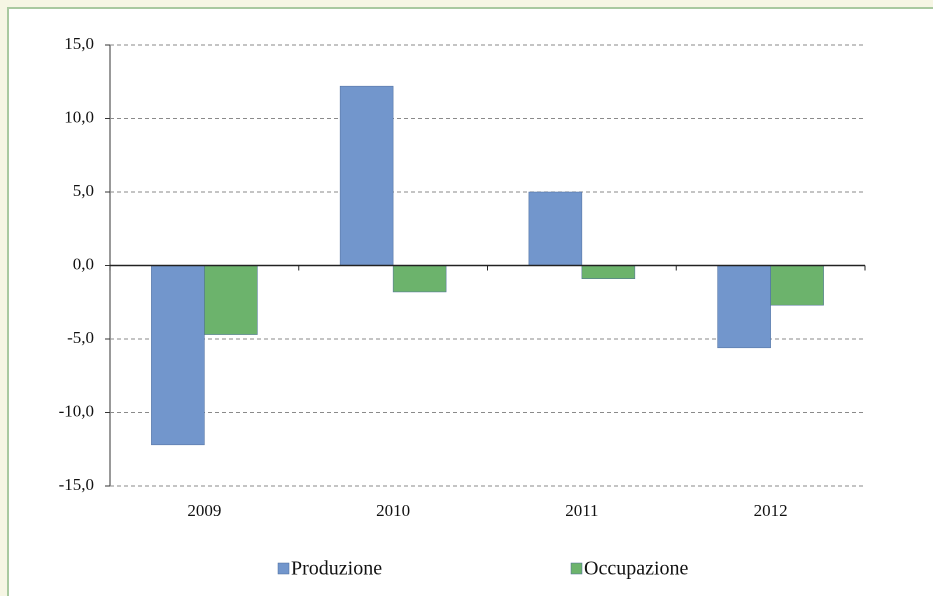 The width and height of the screenshot is (933, 596). What do you see at coordinates (80, 337) in the screenshot?
I see `y-tick-label: -5,0` at bounding box center [80, 337].